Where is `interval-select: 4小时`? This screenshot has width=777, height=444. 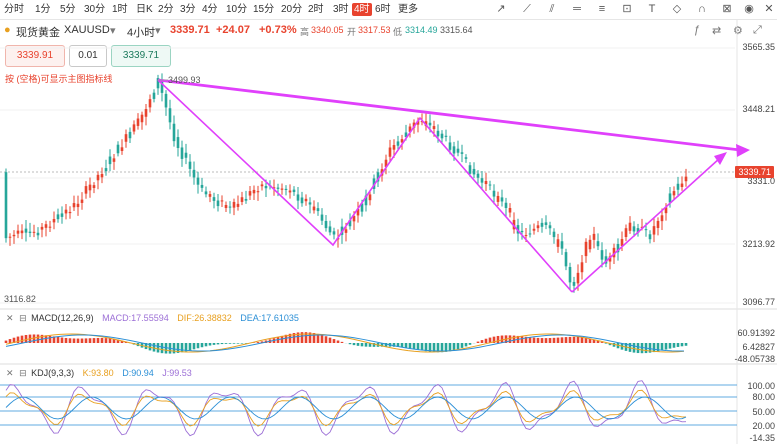
interval-select: 4小时 is located at coordinates (141, 33).